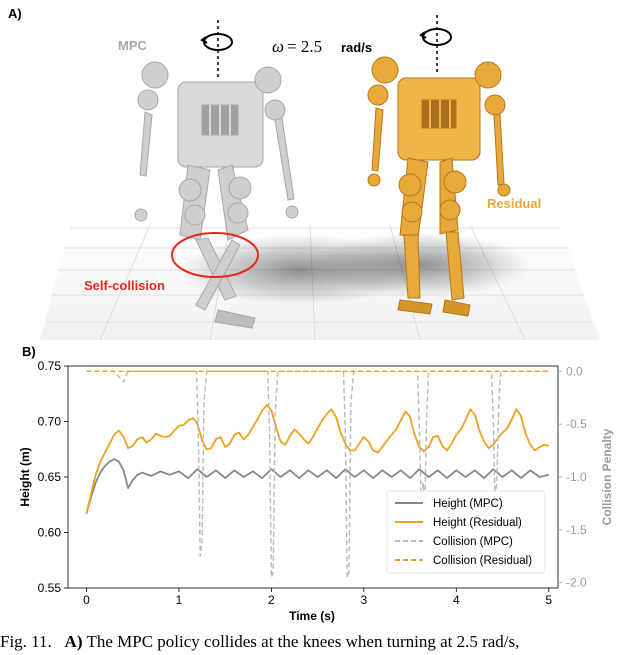 This screenshot has width=640, height=655. What do you see at coordinates (15, 13) in the screenshot?
I see `panel-a-label: A)` at bounding box center [15, 13].